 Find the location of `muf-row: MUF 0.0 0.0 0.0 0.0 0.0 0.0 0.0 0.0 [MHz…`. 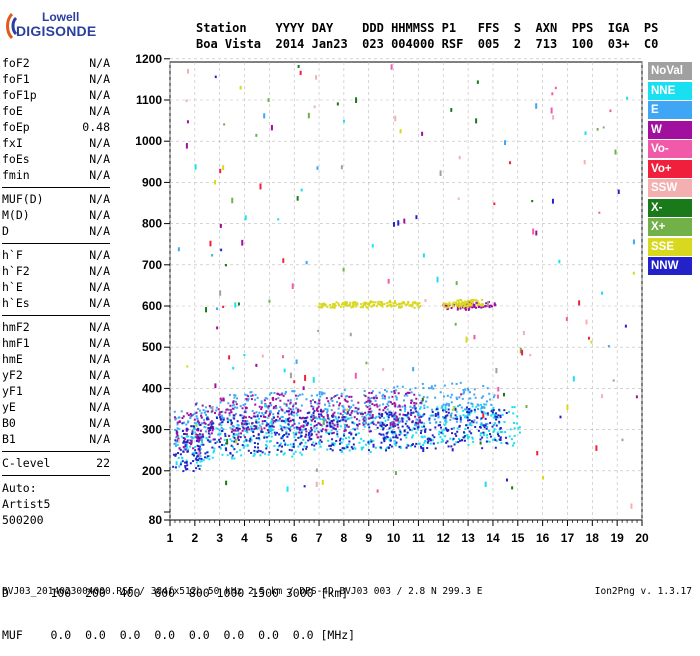

muf-row: MUF 0.0 0.0 0.0 0.0 0.0 0.0 0.0 0.0 [MHz… is located at coordinates (179, 635).